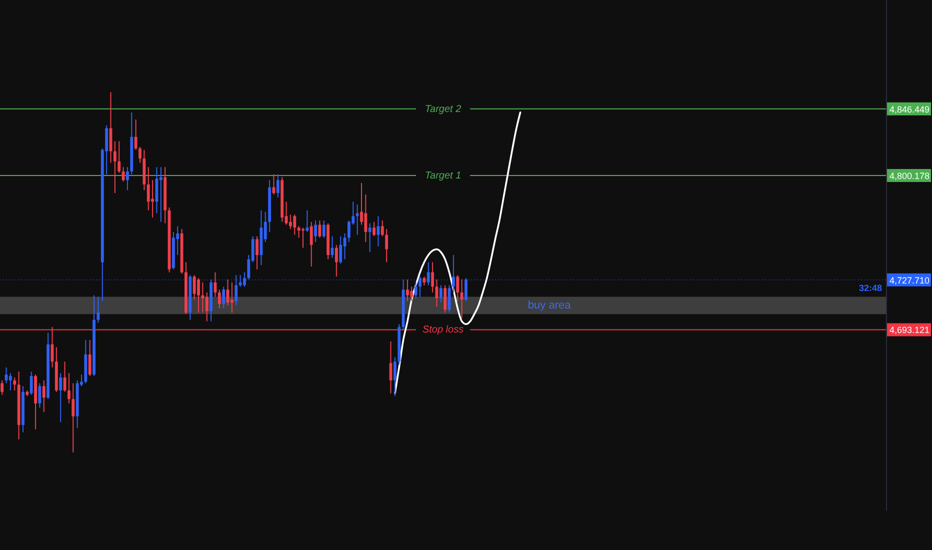 This screenshot has width=932, height=550. What do you see at coordinates (443, 330) in the screenshot?
I see `ref-line-label: Stop loss` at bounding box center [443, 330].